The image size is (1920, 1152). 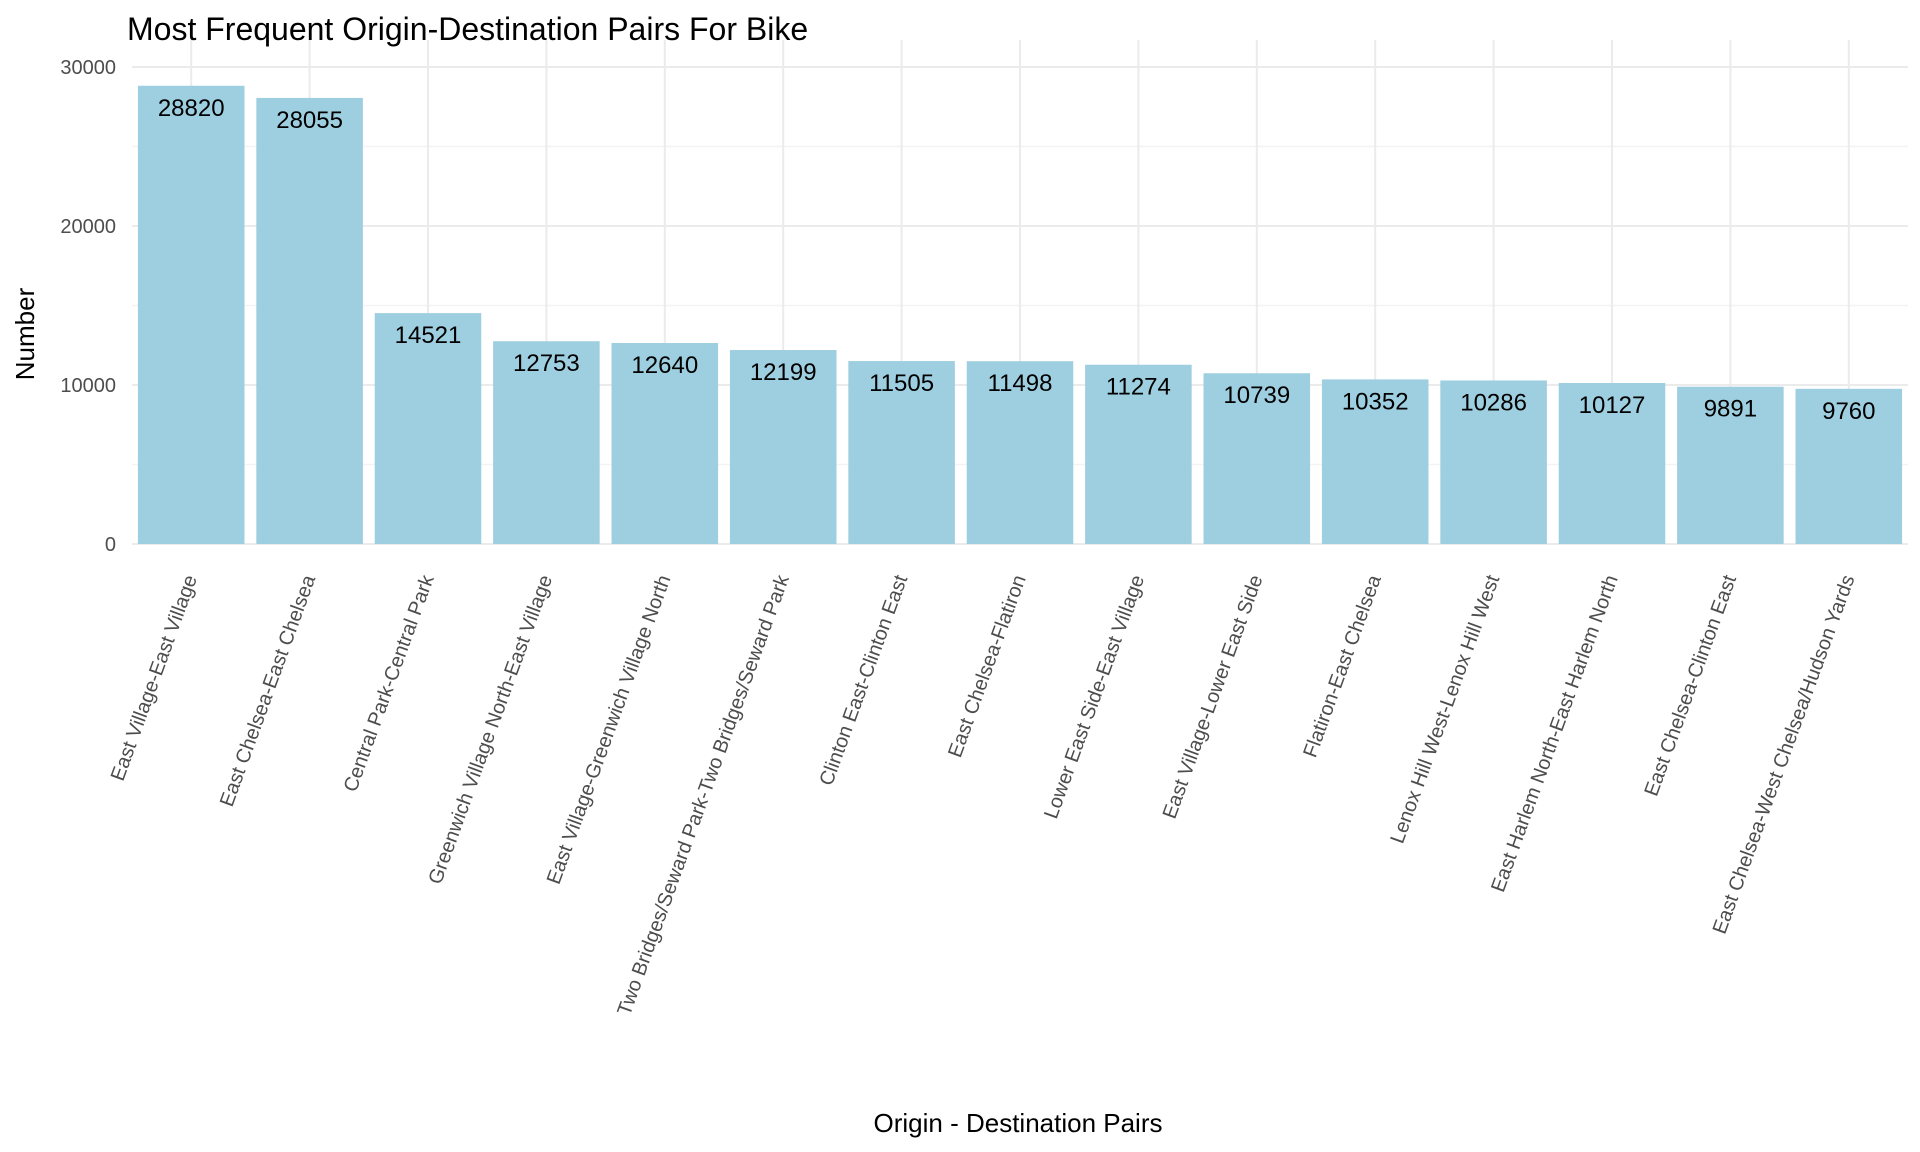 What do you see at coordinates (428, 335) in the screenshot?
I see `bar-value-label: 14521` at bounding box center [428, 335].